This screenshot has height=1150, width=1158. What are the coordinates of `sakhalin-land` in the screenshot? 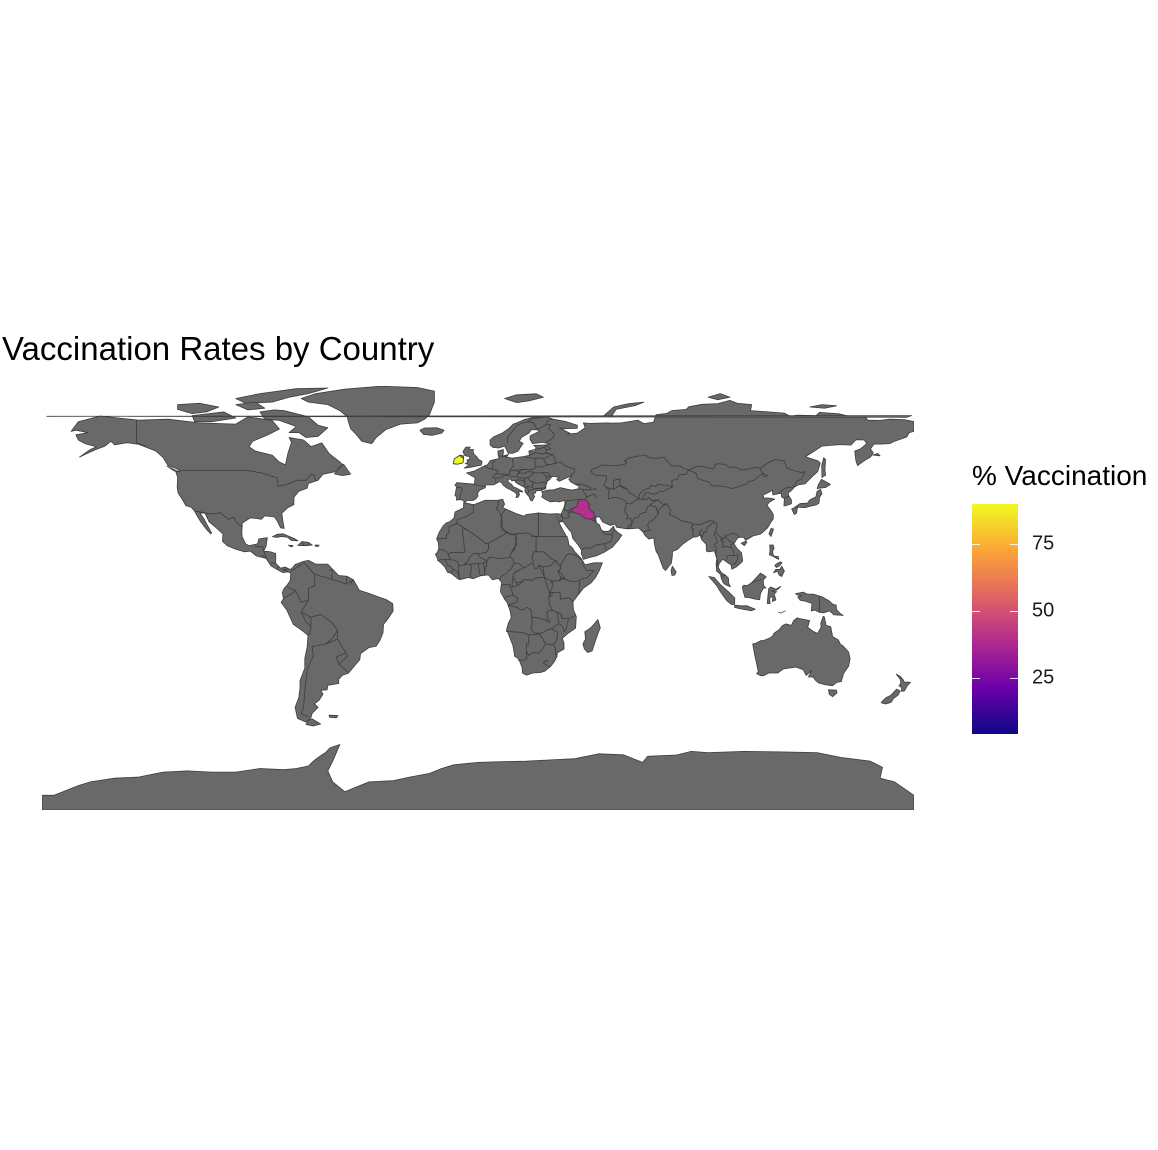 It's located at (823, 467).